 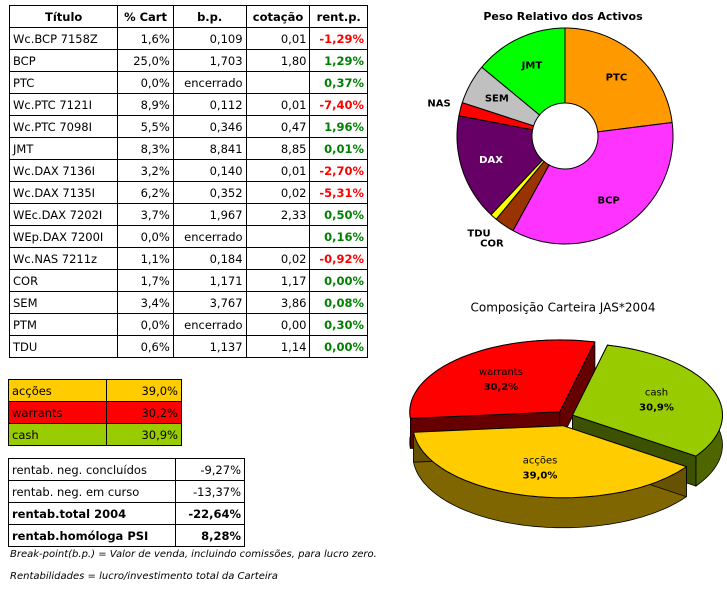 What do you see at coordinates (563, 308) in the screenshot?
I see `chart-title: Composição Carteira JAS*2004` at bounding box center [563, 308].